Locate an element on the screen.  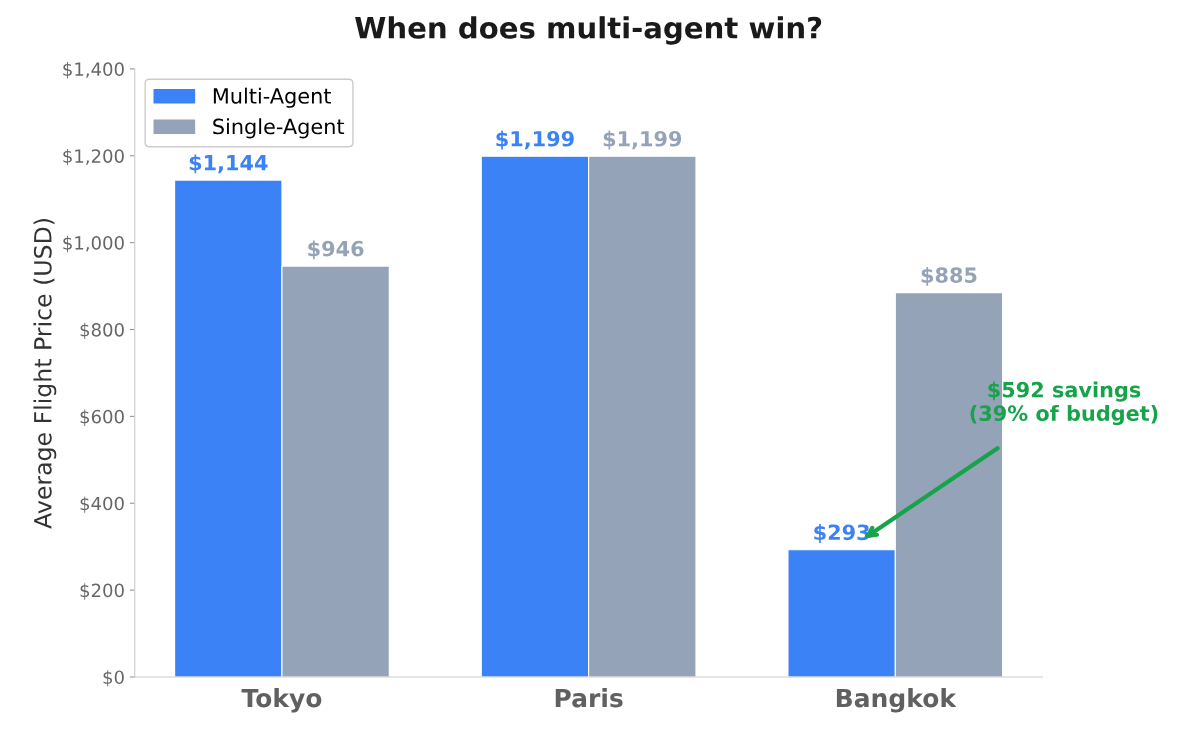
text: $293 is located at coordinates (841, 533).